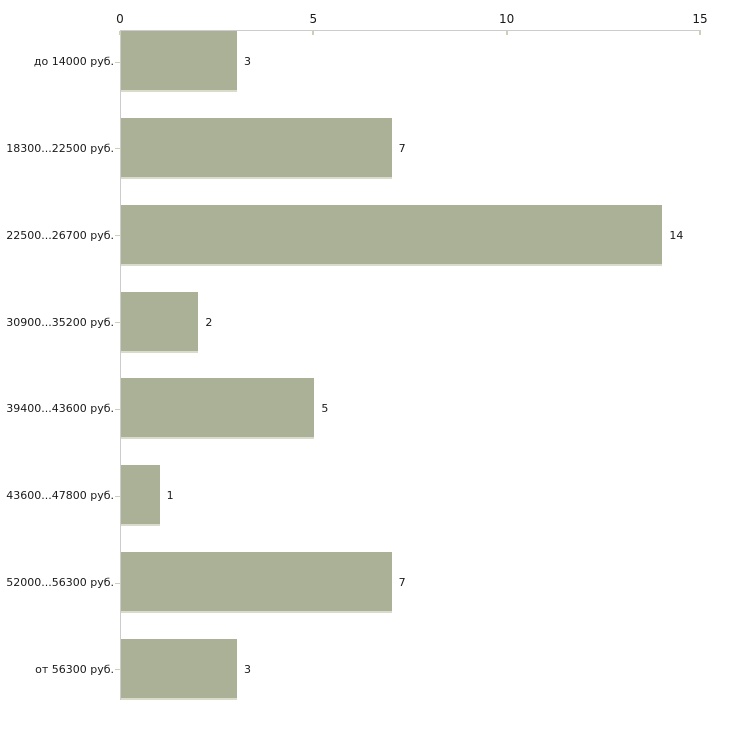 Image resolution: width=730 pixels, height=730 pixels. I want to click on category-label: от 56300 руб., so click(74, 669).